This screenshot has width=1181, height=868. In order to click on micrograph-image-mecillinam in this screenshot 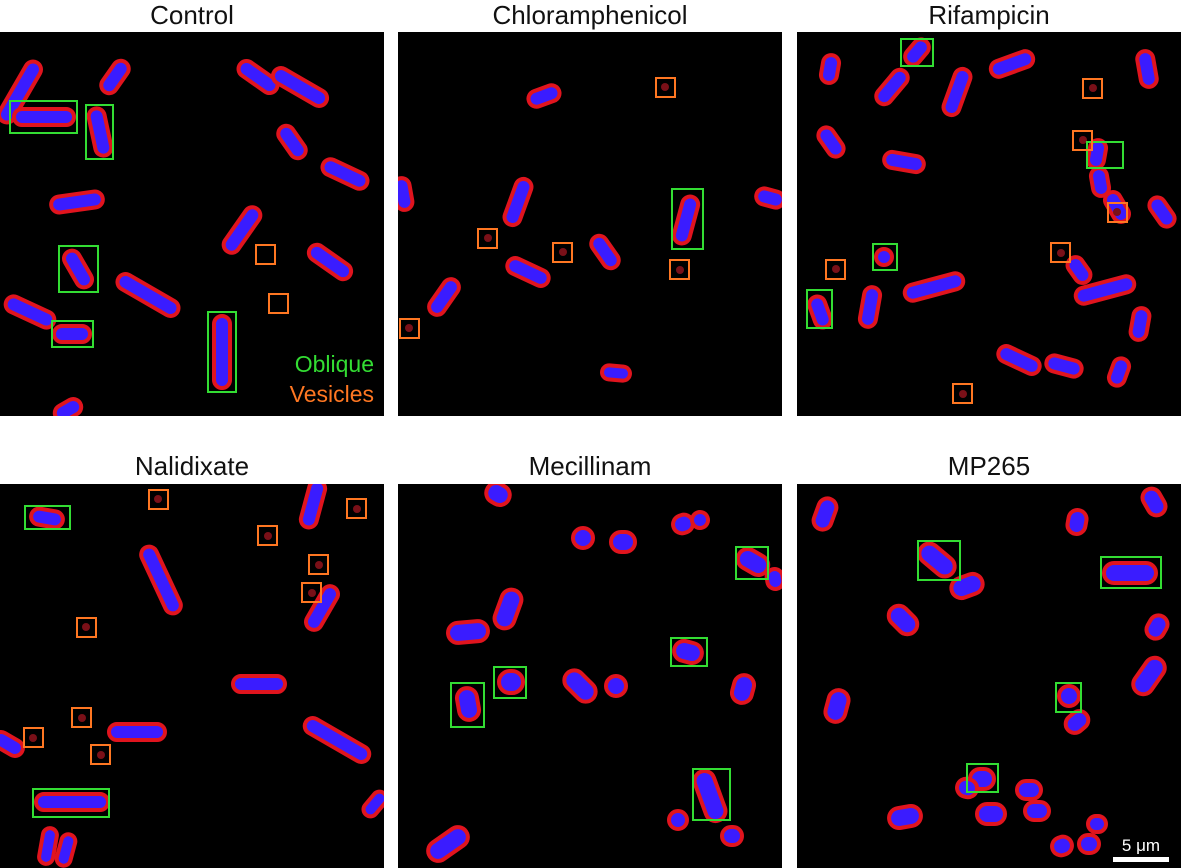, I will do `click(604, 673)`.